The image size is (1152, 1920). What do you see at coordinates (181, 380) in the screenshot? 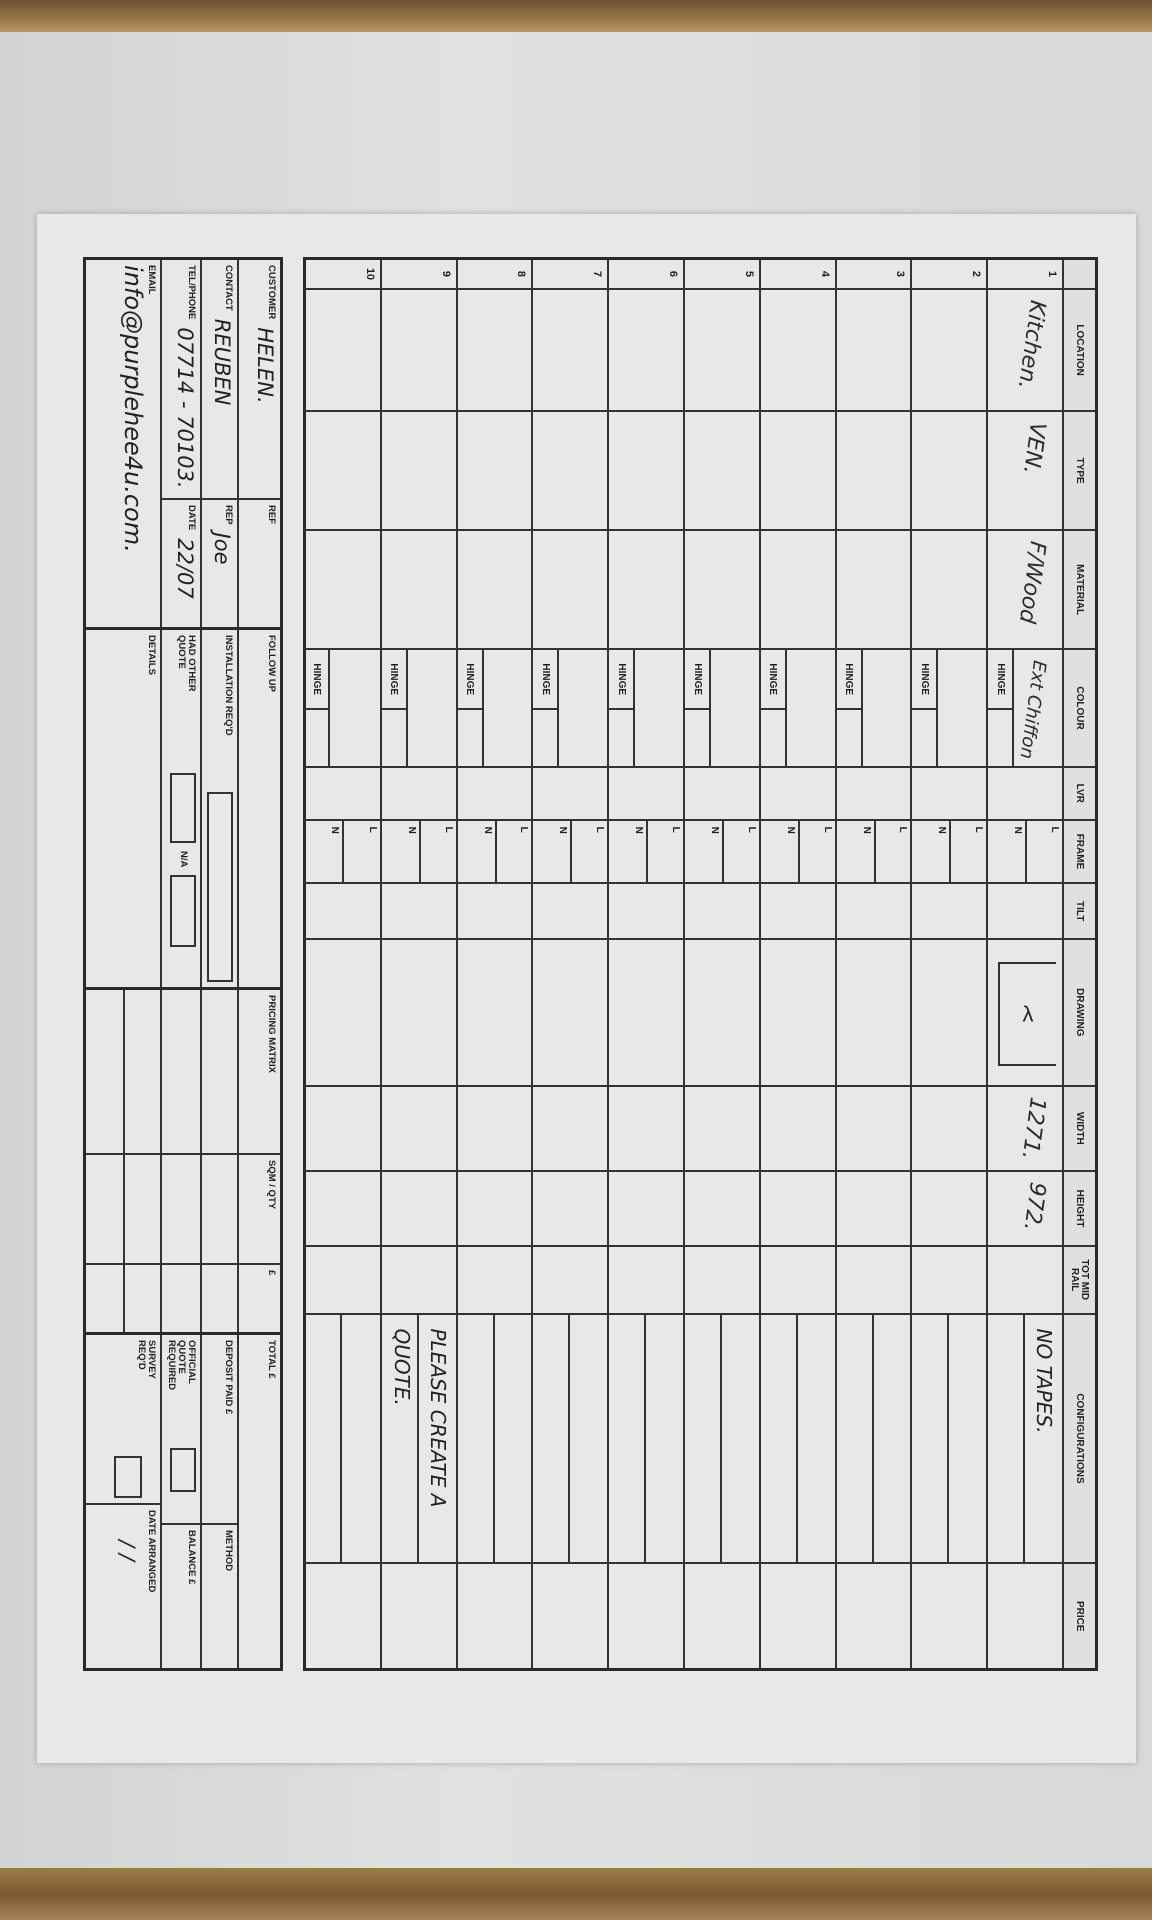
I see `phone-field: TEL/PHONE 07714 - 70103.` at bounding box center [181, 380].